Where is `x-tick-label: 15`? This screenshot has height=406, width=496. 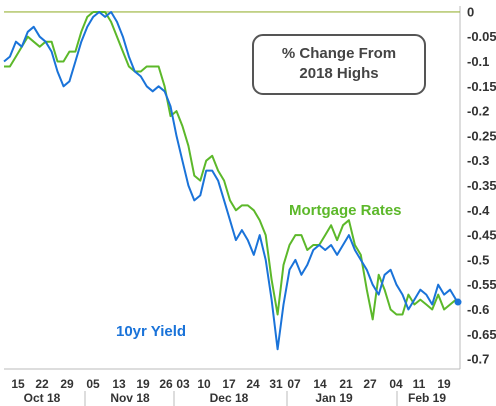 x-tick-label: 15 is located at coordinates (18, 384).